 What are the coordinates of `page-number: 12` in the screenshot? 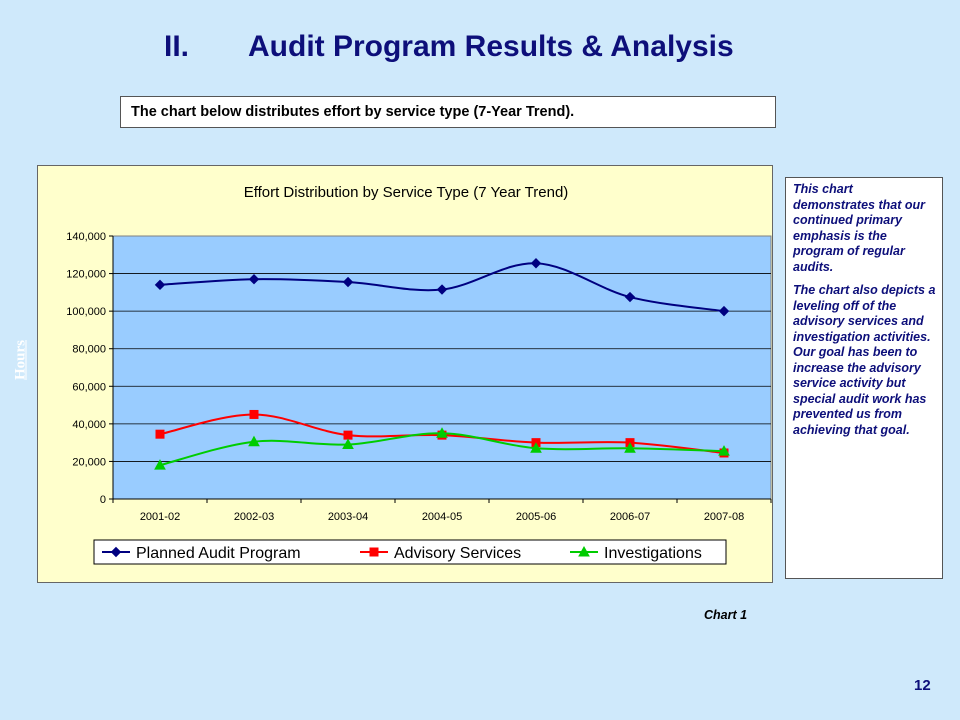 It's located at (922, 685).